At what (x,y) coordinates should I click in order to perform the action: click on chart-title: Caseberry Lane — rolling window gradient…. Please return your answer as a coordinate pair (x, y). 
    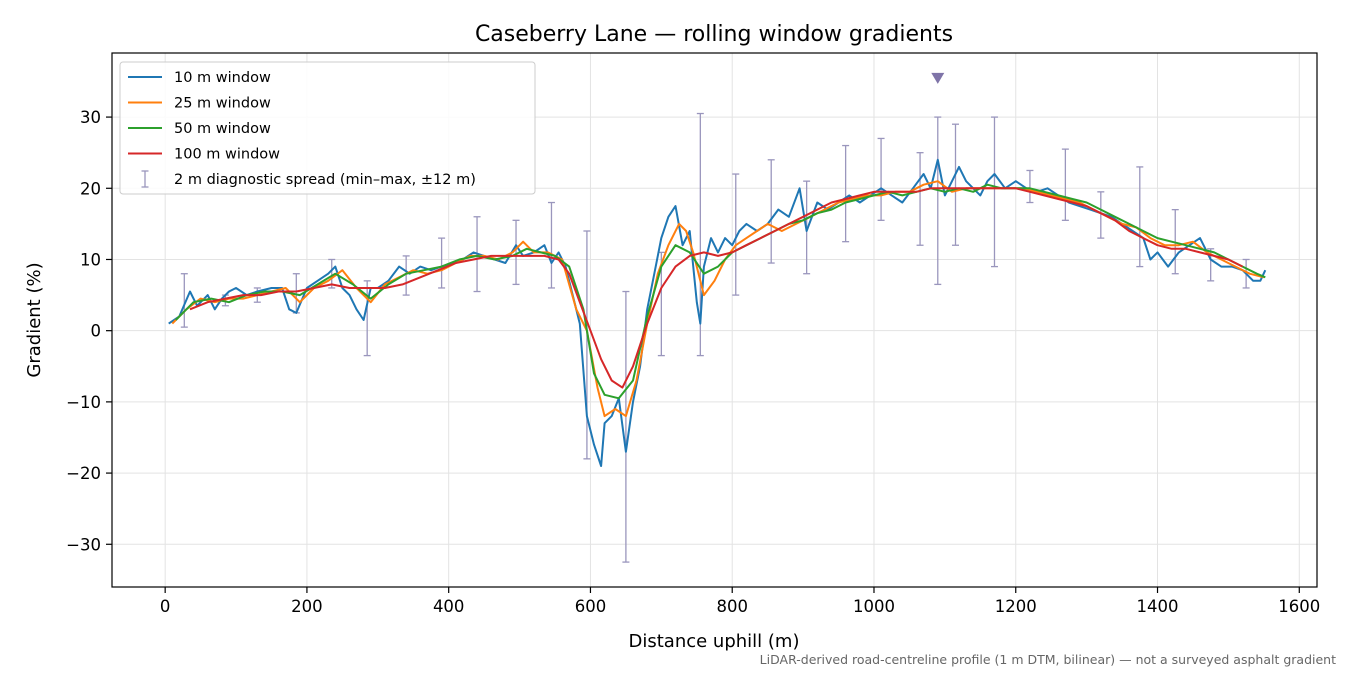
    Looking at the image, I should click on (714, 34).